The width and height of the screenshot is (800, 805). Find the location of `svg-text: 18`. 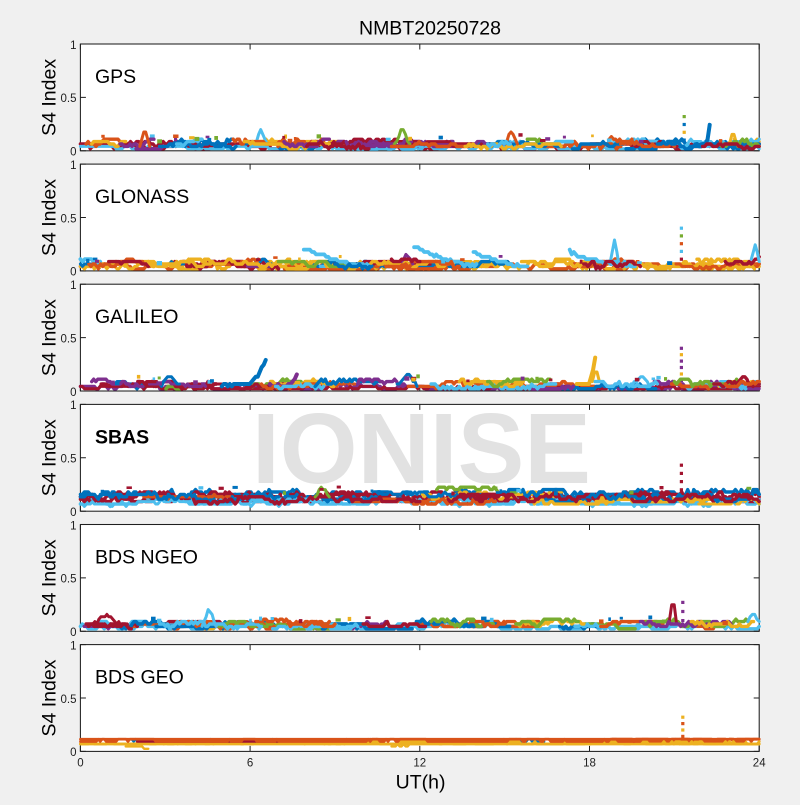

svg-text: 18 is located at coordinates (589, 764).